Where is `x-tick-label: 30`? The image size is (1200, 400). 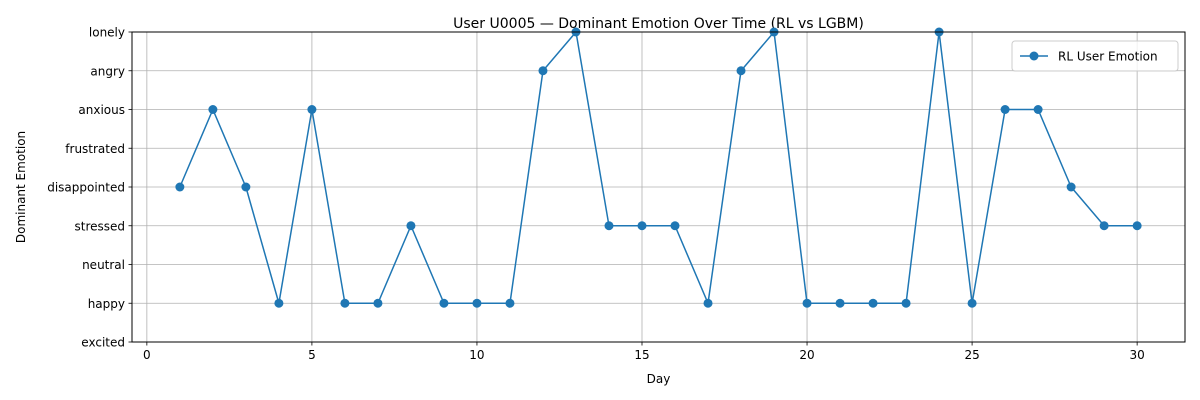
x-tick-label: 30 is located at coordinates (1136, 355).